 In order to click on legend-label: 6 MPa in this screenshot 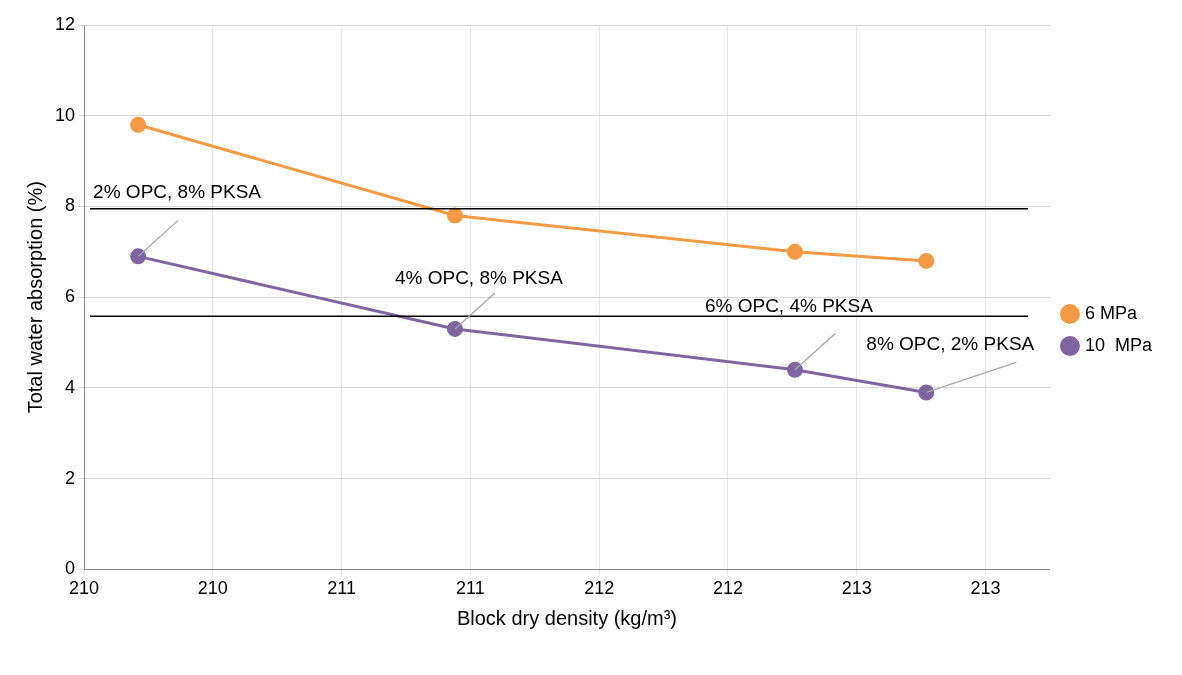, I will do `click(1111, 312)`.